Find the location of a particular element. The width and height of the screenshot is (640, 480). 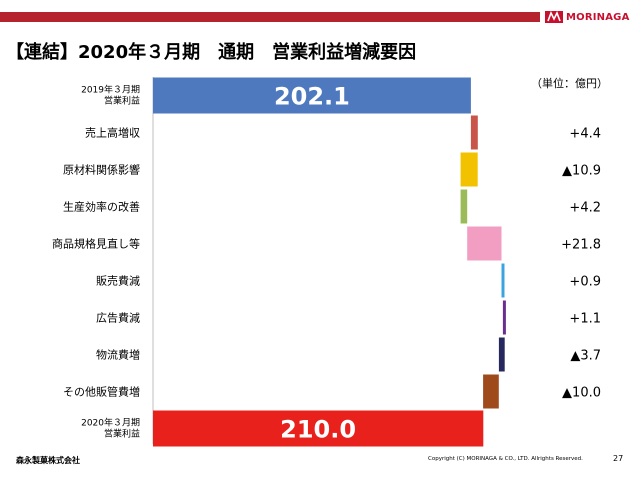

category-label-9: 2020年３月期営業利益 is located at coordinates (110, 428).